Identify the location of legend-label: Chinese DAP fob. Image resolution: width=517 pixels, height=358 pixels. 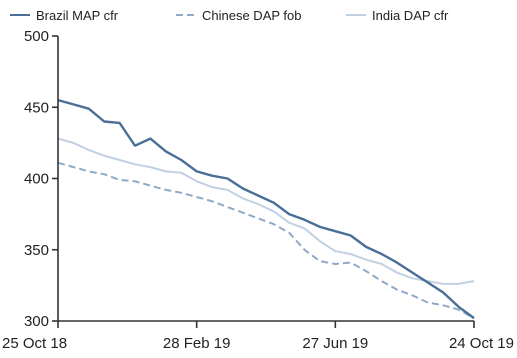
(252, 15).